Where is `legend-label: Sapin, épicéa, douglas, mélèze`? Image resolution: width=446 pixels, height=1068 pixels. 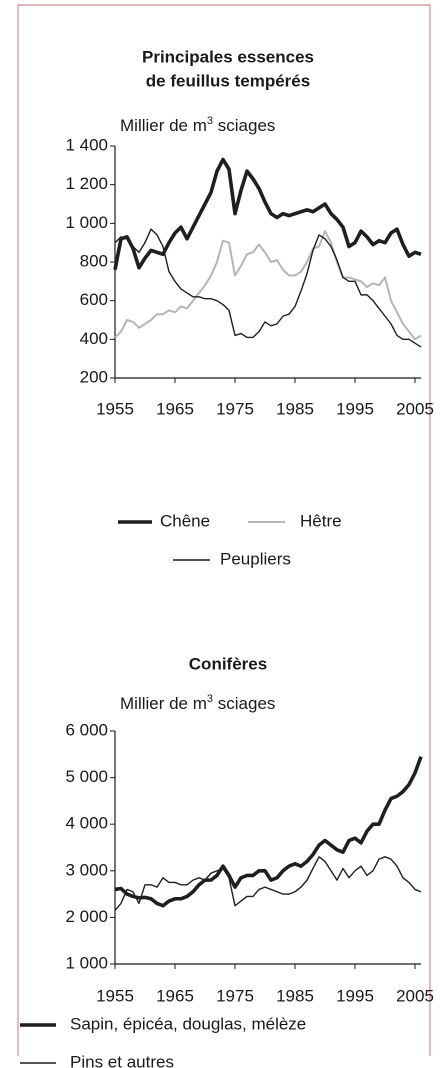
legend-label: Sapin, épicéa, douglas, mélèze is located at coordinates (188, 1023).